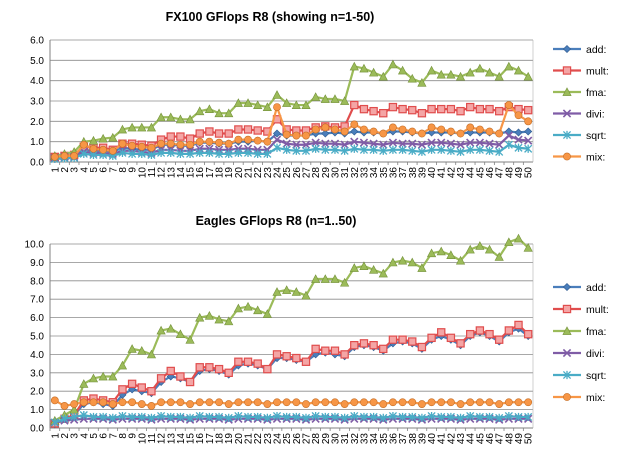 Image resolution: width=639 pixels, height=459 pixels. Describe the element at coordinates (37, 142) in the screenshot. I see `y-tick-label: 1.0` at that location.